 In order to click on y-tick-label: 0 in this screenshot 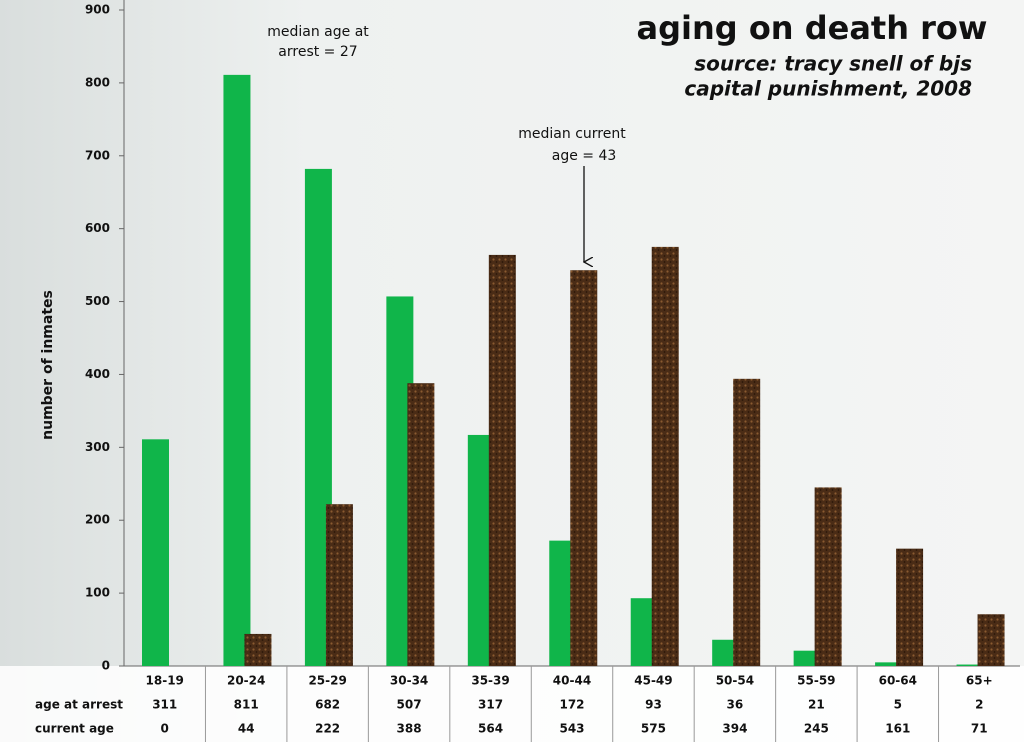, I will do `click(106, 666)`.